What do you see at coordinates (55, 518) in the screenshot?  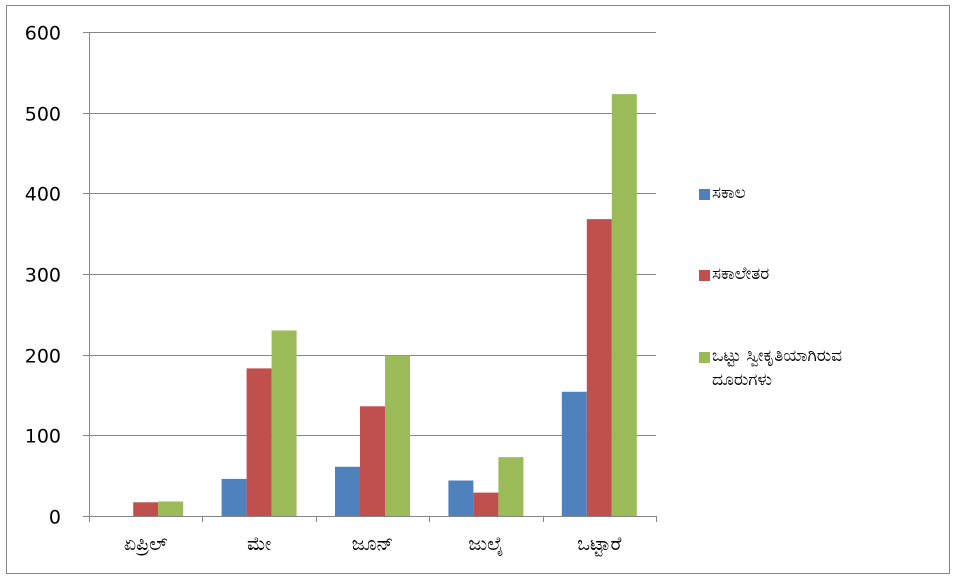 I see `y-tick-label: 0` at bounding box center [55, 518].